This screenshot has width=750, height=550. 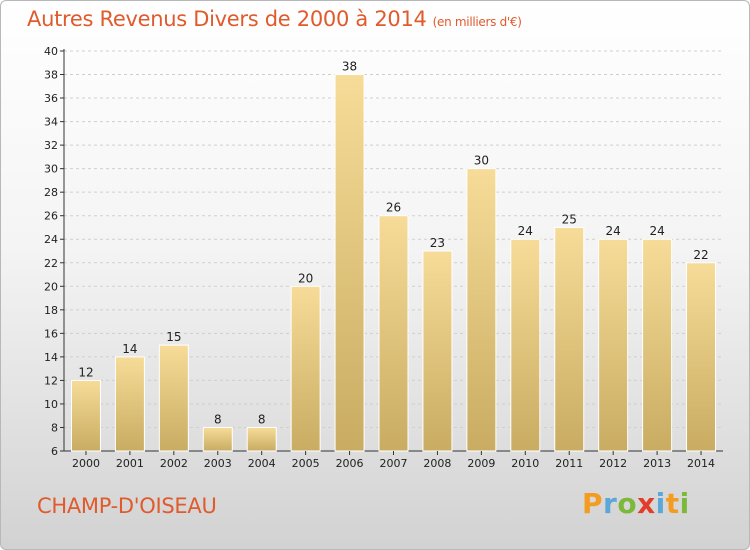 I want to click on x-tick-label: 2000, so click(x=86, y=463).